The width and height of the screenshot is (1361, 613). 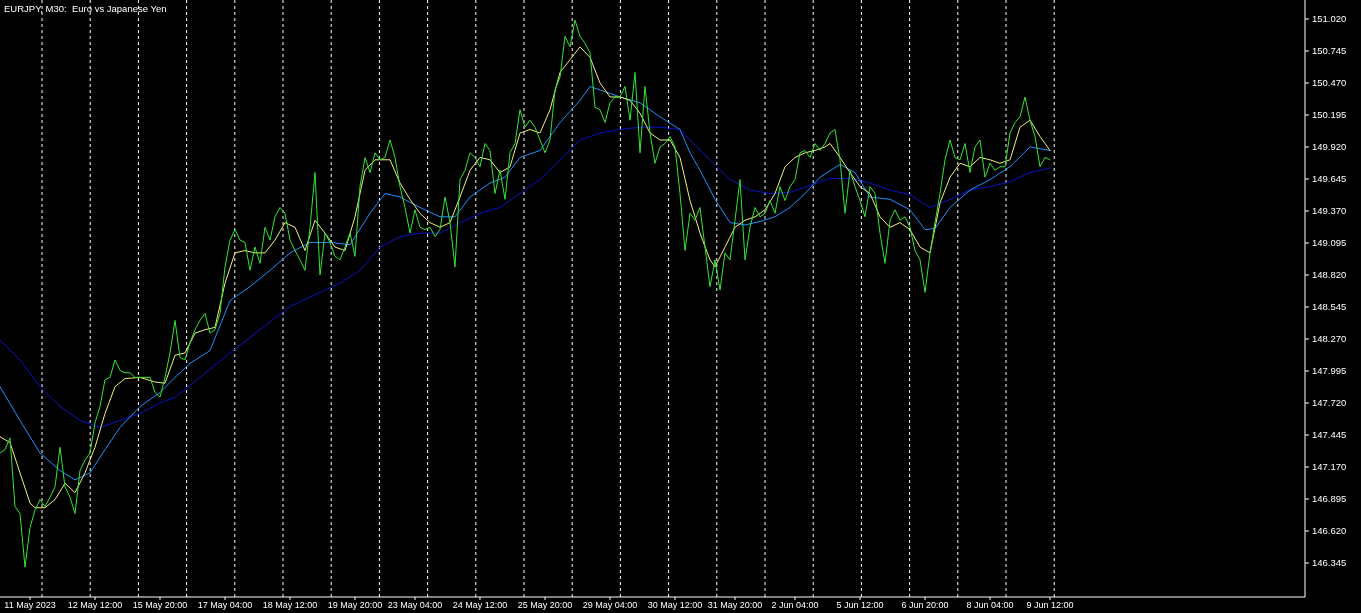 I want to click on x-tick-label: 8 Jun 04:00, so click(x=990, y=605).